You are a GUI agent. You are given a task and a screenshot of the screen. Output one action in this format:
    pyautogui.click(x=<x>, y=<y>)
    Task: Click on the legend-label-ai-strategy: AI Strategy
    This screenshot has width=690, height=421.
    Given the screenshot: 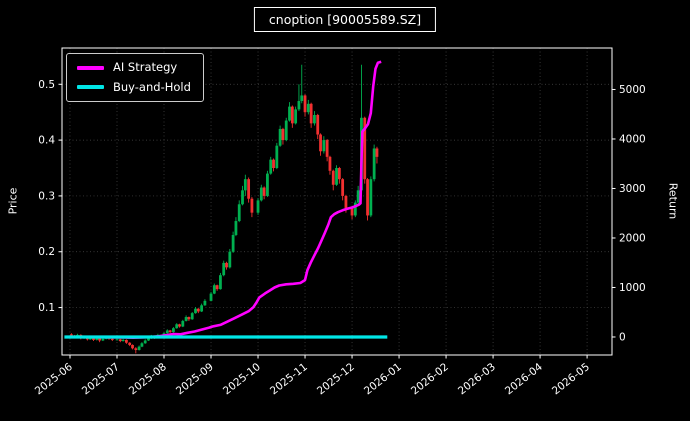 What is the action you would take?
    pyautogui.click(x=145, y=67)
    